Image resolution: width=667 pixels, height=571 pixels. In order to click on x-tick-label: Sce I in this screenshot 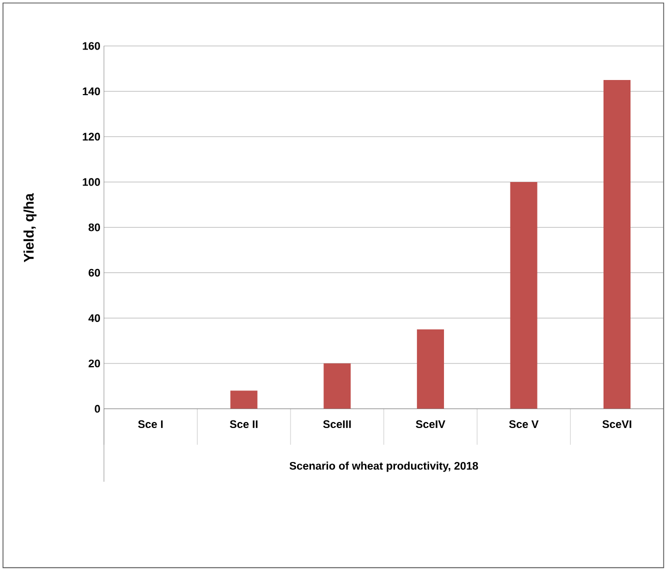, I will do `click(150, 424)`.